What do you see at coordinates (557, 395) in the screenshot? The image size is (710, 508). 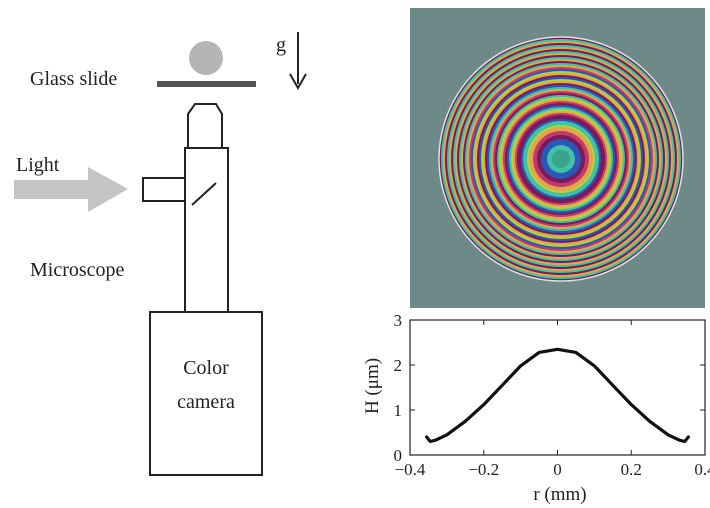 I see `height-profile-line` at bounding box center [557, 395].